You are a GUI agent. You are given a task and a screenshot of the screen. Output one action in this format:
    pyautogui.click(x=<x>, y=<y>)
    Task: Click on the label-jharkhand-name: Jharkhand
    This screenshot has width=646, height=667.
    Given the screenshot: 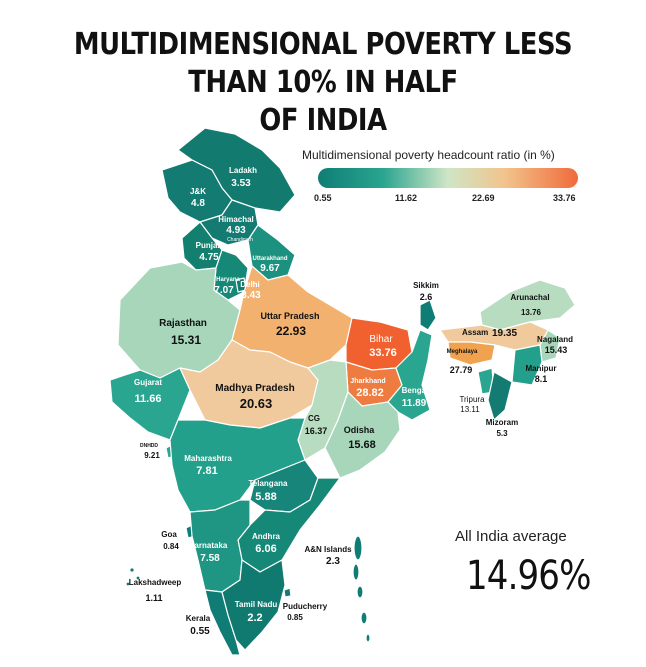 What is the action you would take?
    pyautogui.click(x=367, y=381)
    